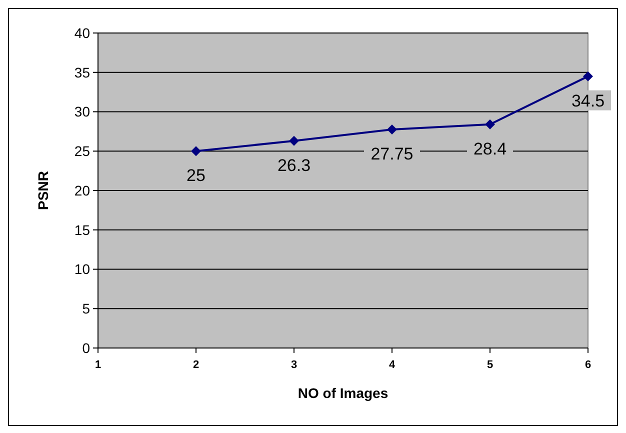 The height and width of the screenshot is (433, 626). Describe the element at coordinates (82, 230) in the screenshot. I see `y-tick-label: 15` at that location.